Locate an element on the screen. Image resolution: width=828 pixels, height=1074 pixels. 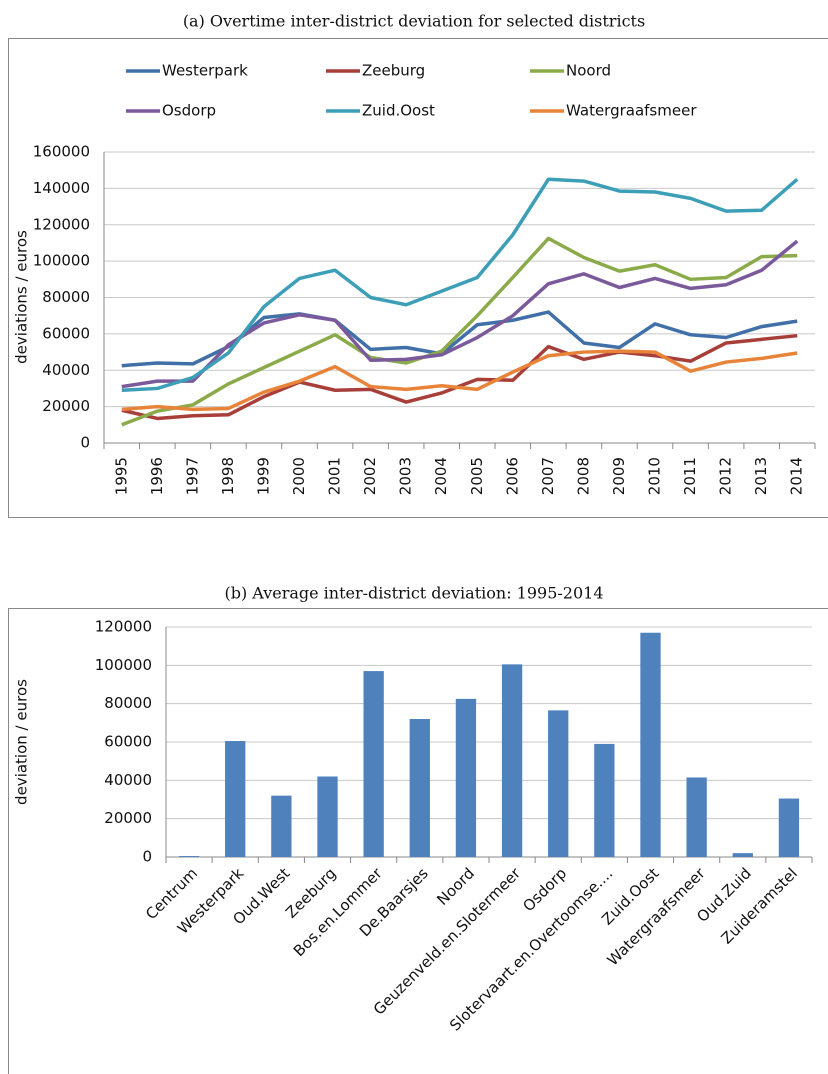
x-tick-label: 1996 is located at coordinates (157, 476).